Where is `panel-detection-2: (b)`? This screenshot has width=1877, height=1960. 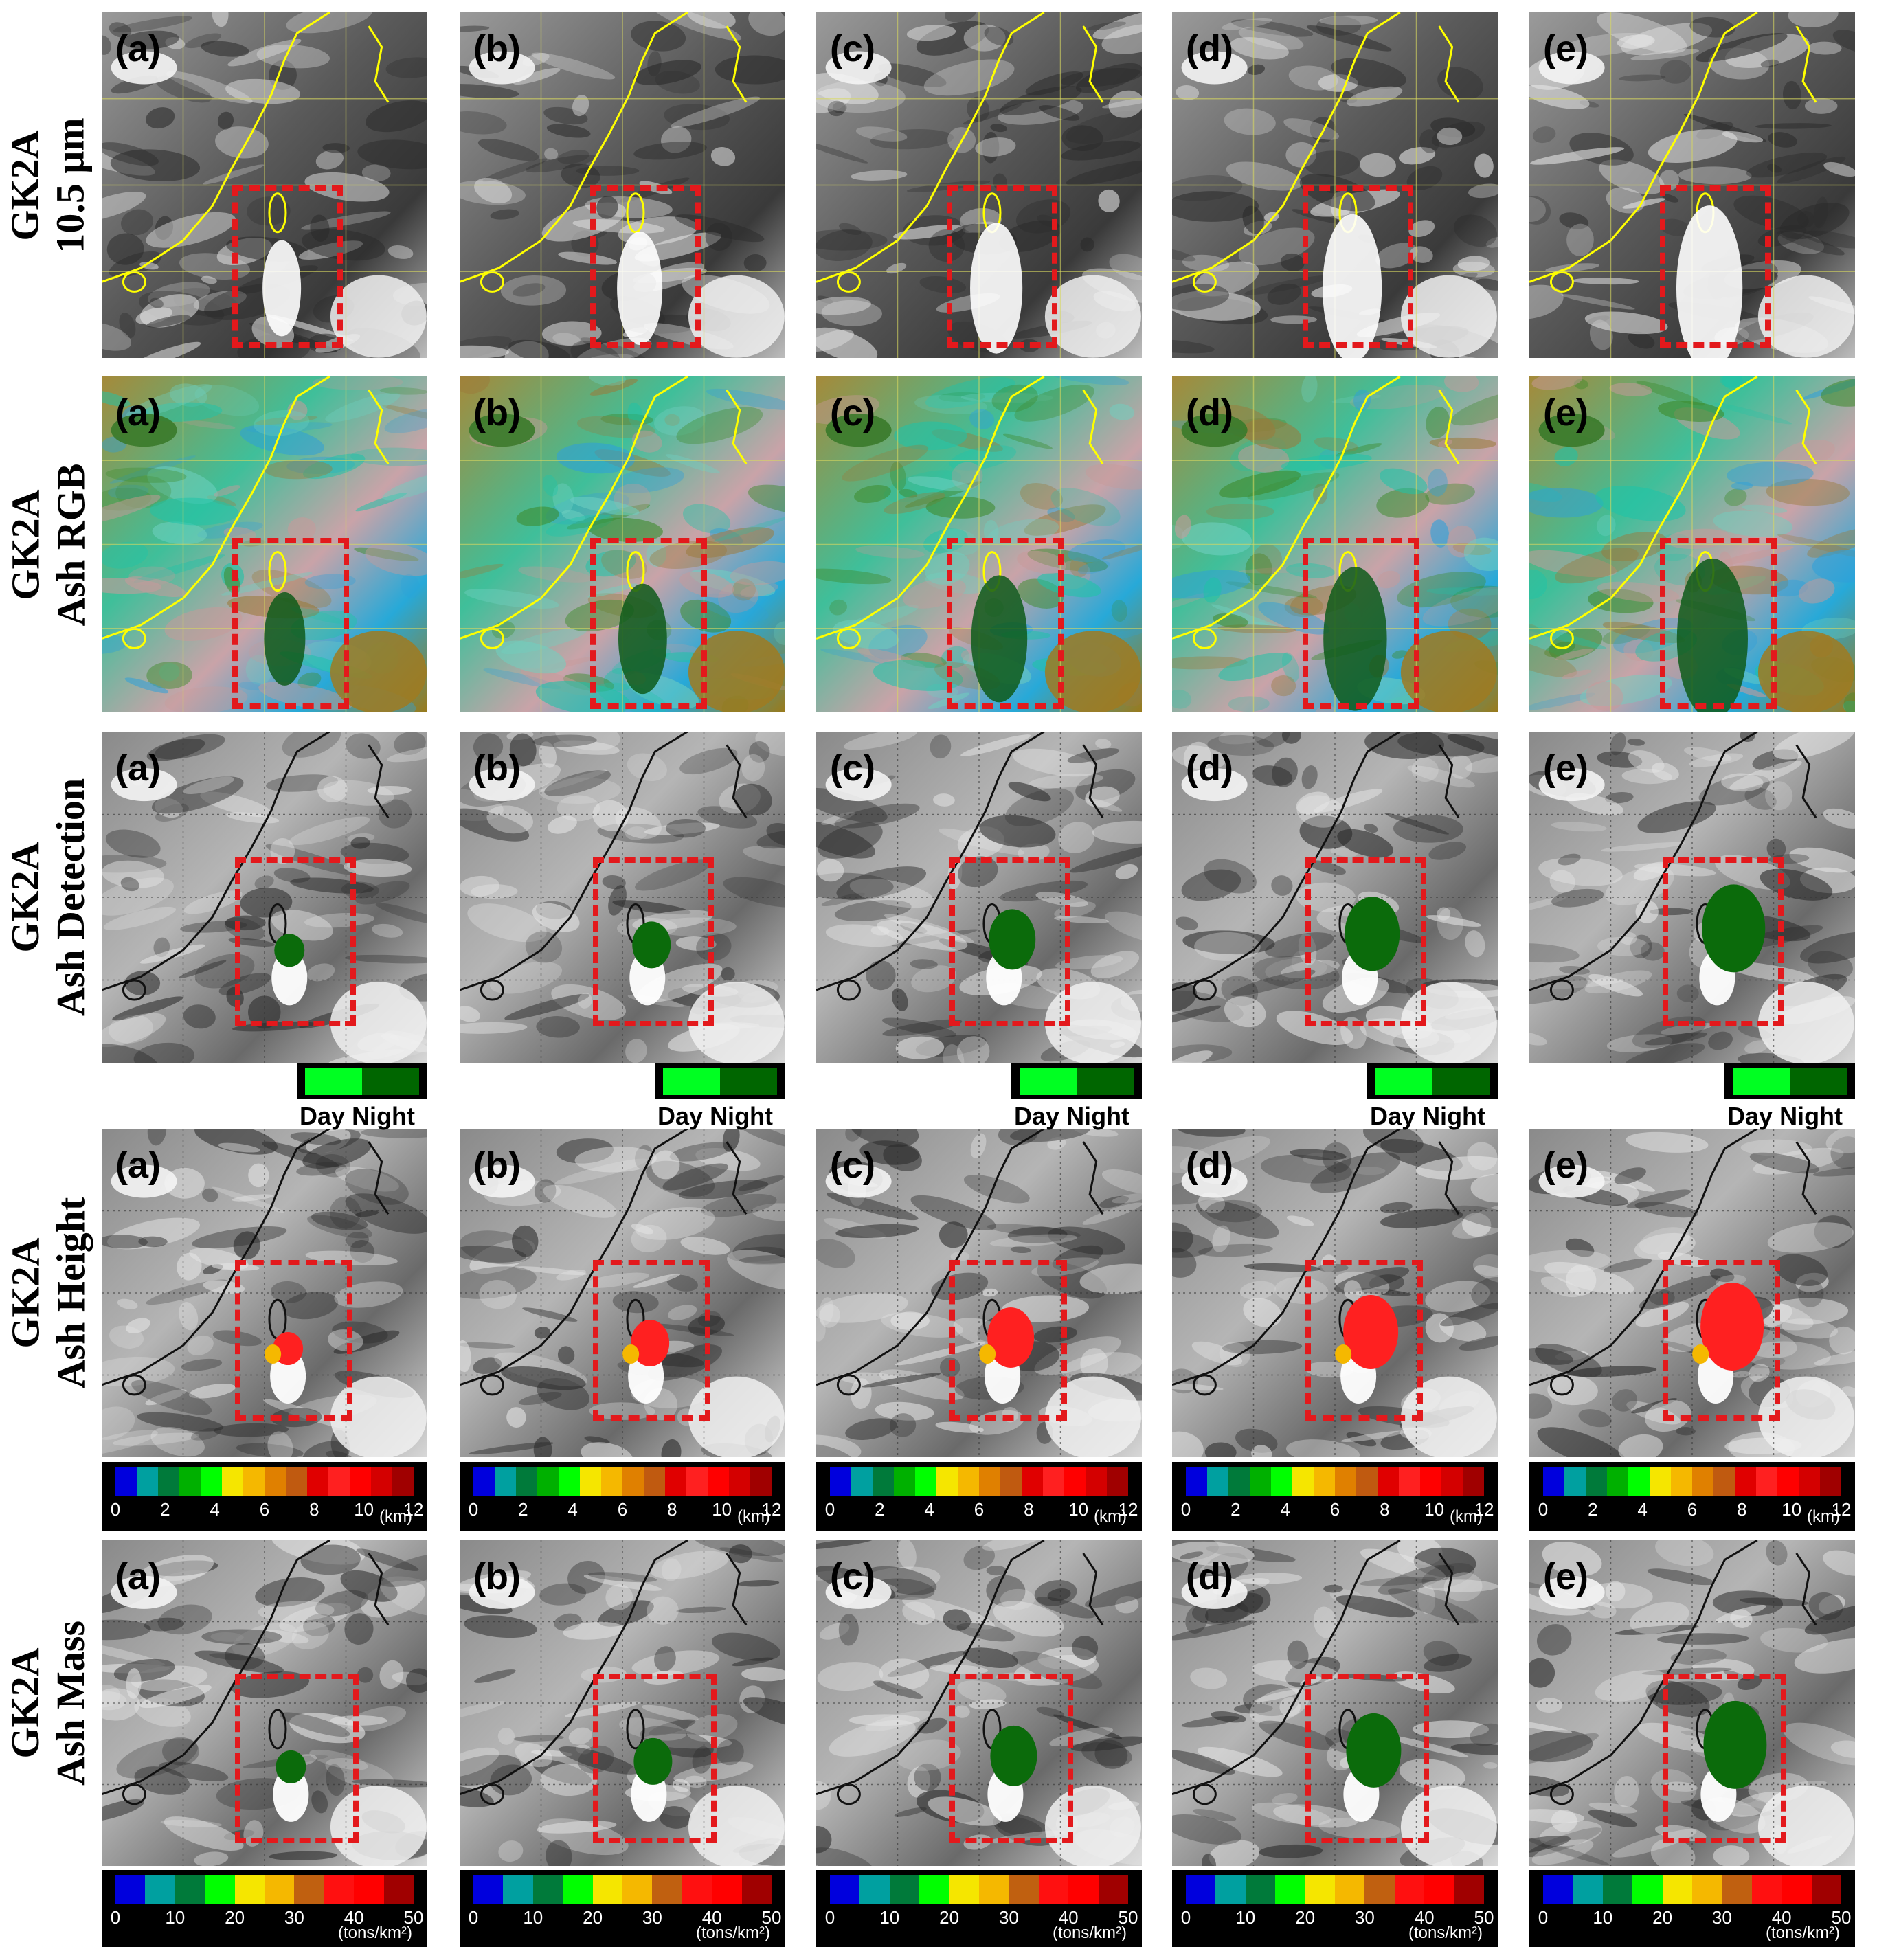
panel-detection-2: (b) is located at coordinates (622, 897).